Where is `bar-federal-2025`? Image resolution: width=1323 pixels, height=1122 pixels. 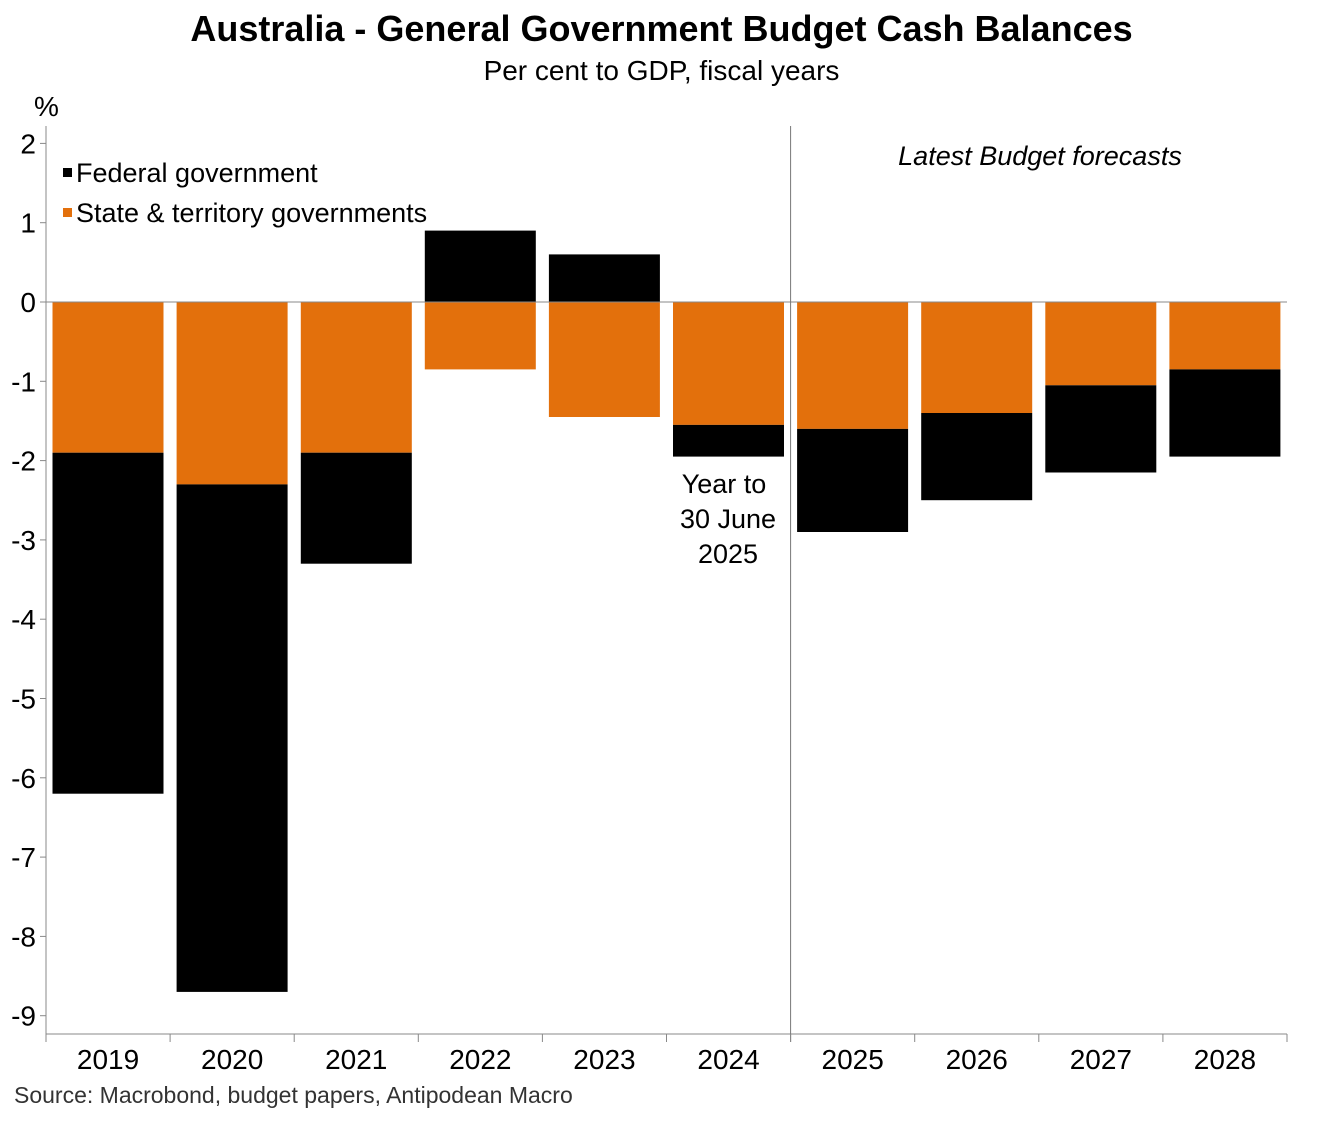
bar-federal-2025 is located at coordinates (853, 480).